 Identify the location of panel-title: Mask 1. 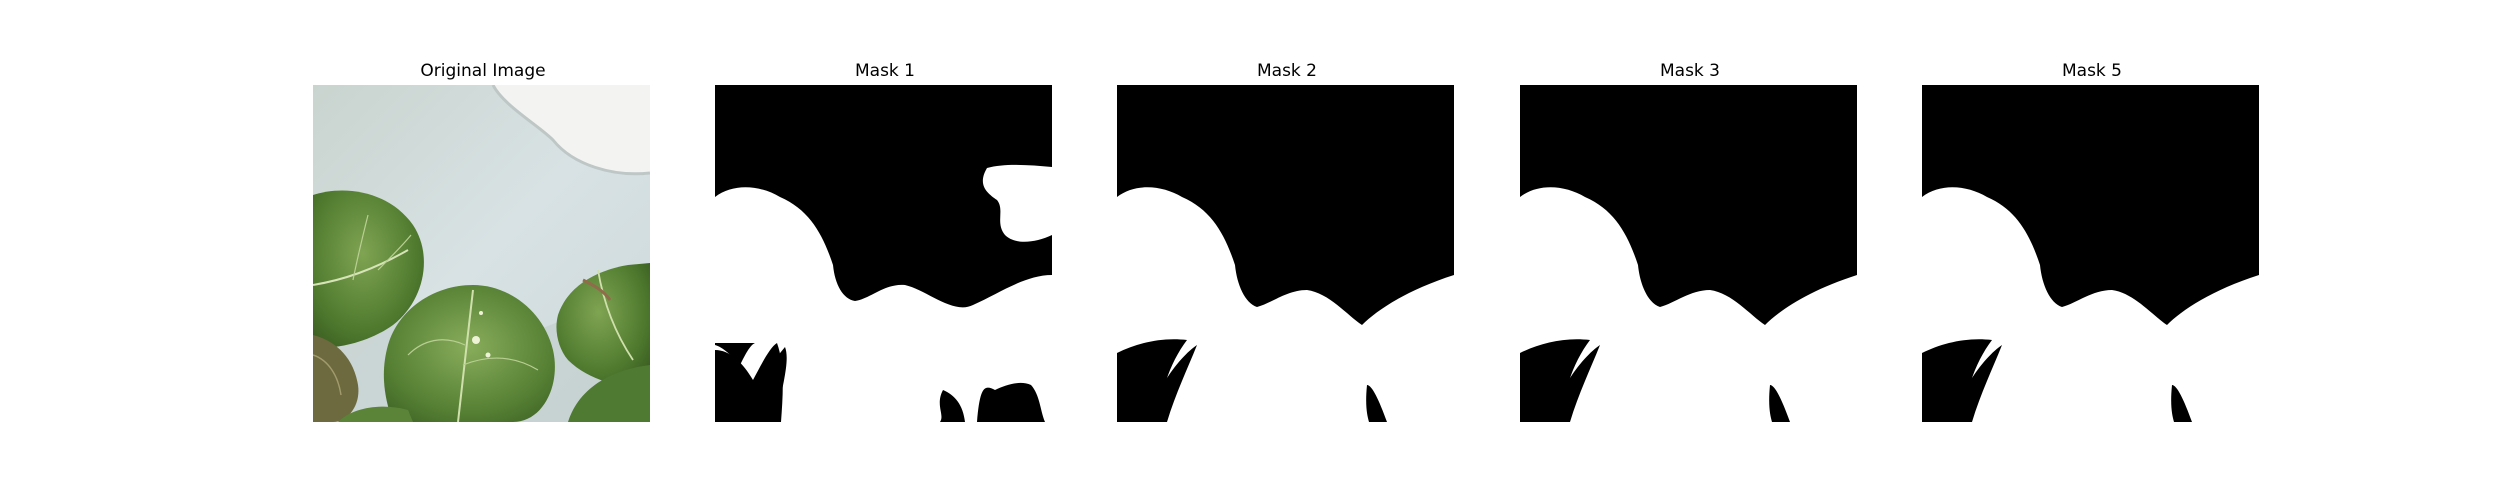
(885, 71).